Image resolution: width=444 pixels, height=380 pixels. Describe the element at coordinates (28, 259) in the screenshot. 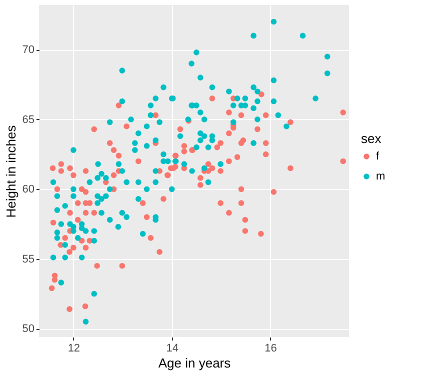

I see `y-tick-label: 55` at that location.